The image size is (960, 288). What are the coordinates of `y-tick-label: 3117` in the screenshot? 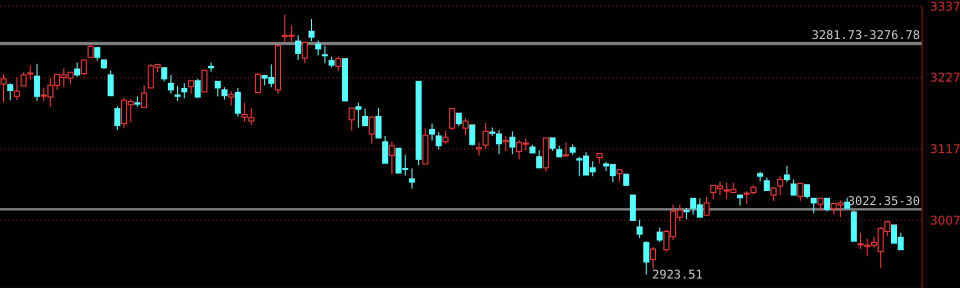 It's located at (945, 149).